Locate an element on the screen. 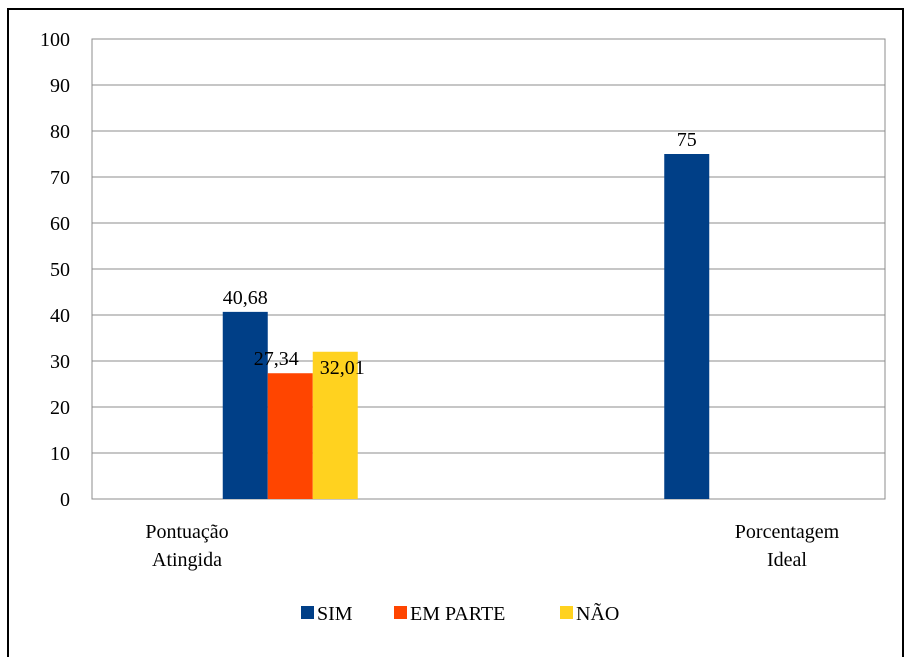 Image resolution: width=907 pixels, height=657 pixels. y-tick-label: 10 is located at coordinates (60, 454).